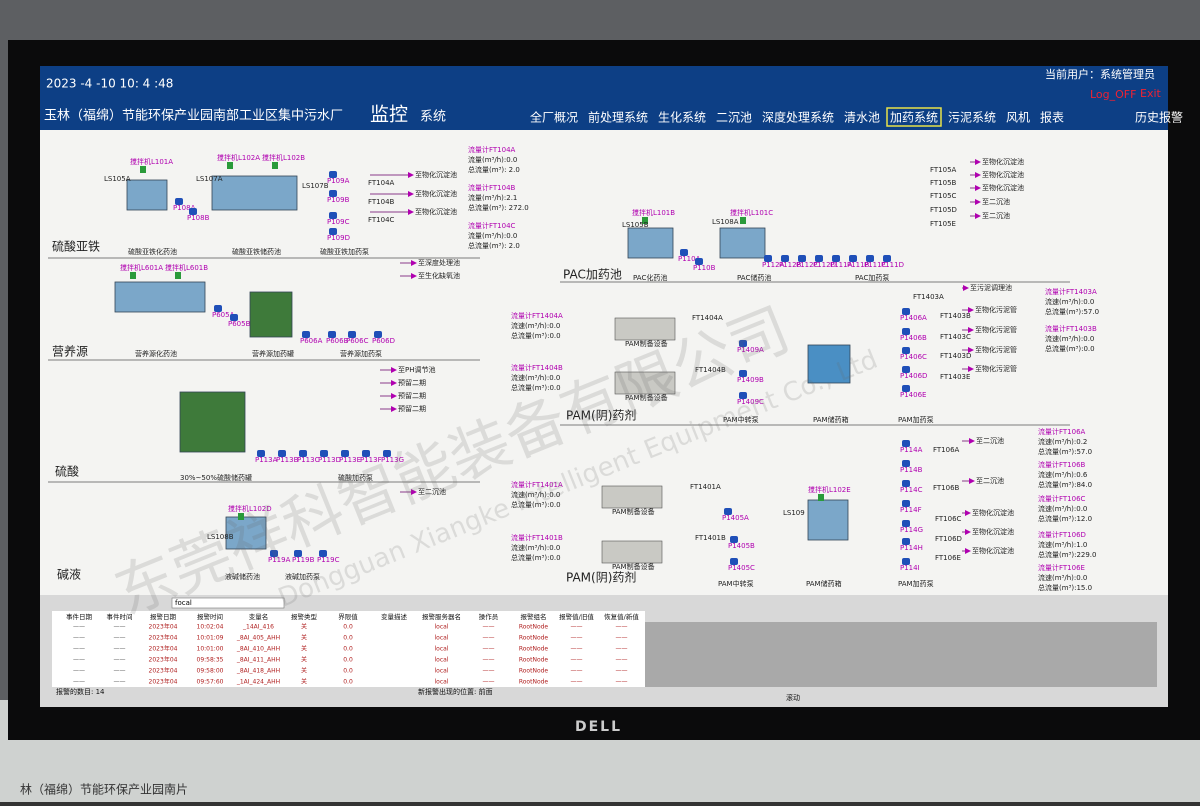  What do you see at coordinates (455, 691) in the screenshot?
I see `alarm-position: 新报警出现的位置: 前面` at bounding box center [455, 691].